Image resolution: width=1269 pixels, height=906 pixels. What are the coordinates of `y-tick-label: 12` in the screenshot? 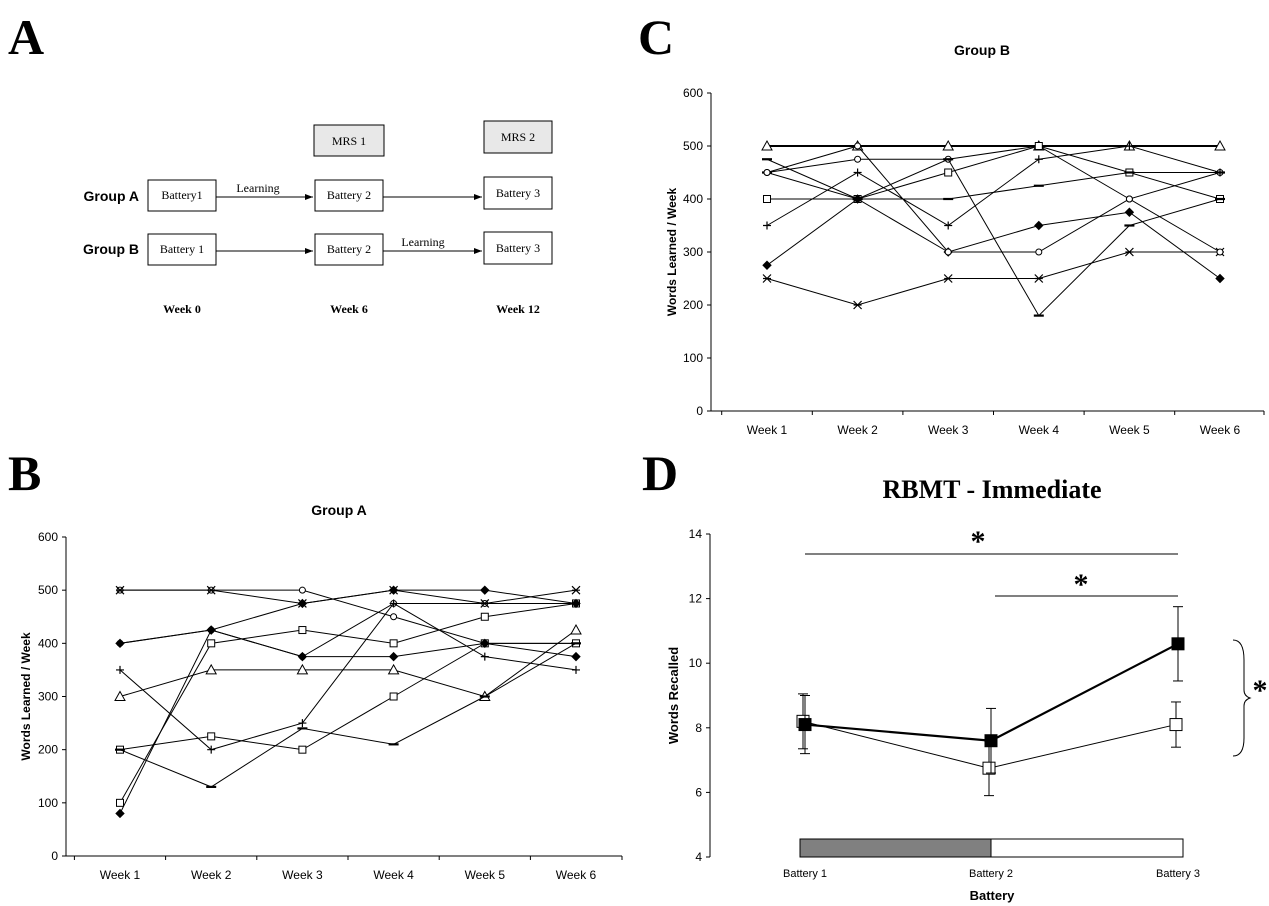 It's located at (696, 599).